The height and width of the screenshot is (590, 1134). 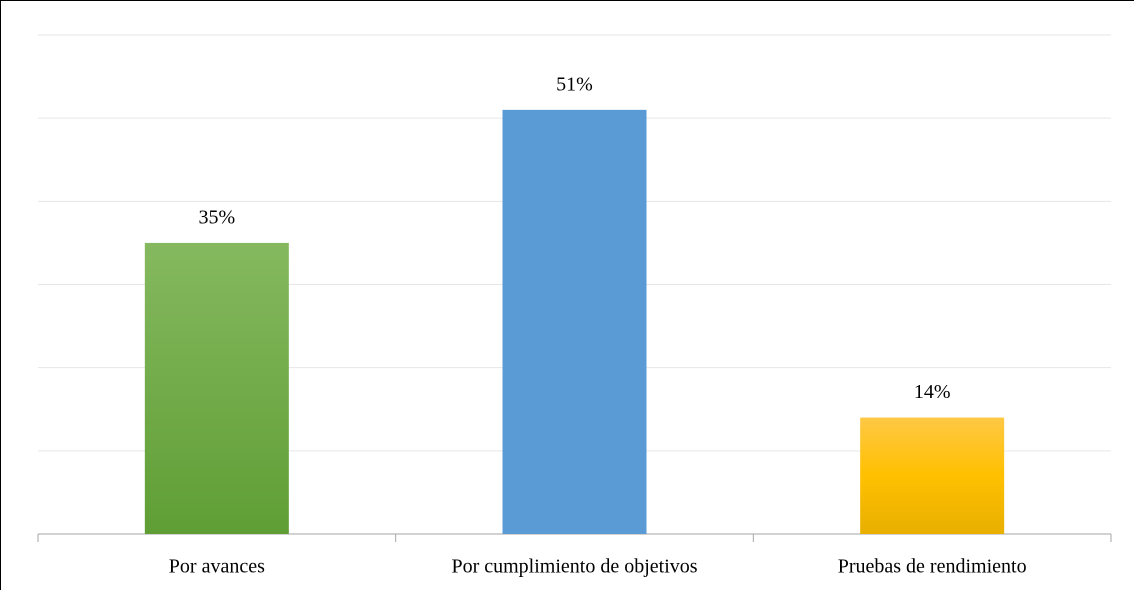 I want to click on value-label: 14%, so click(x=932, y=392).